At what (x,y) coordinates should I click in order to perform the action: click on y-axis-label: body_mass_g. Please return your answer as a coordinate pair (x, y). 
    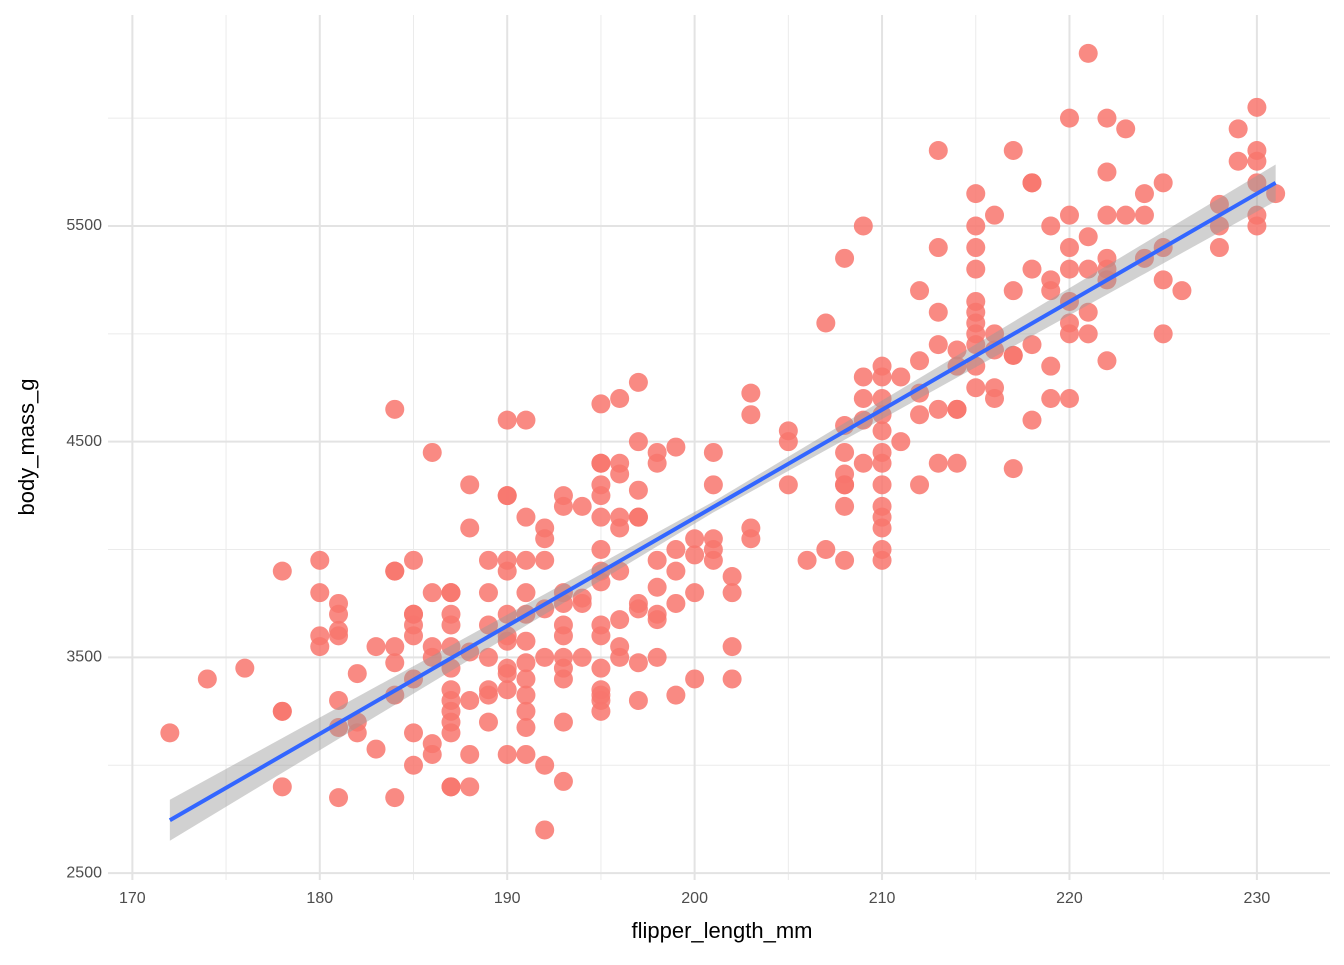
    Looking at the image, I should click on (26, 447).